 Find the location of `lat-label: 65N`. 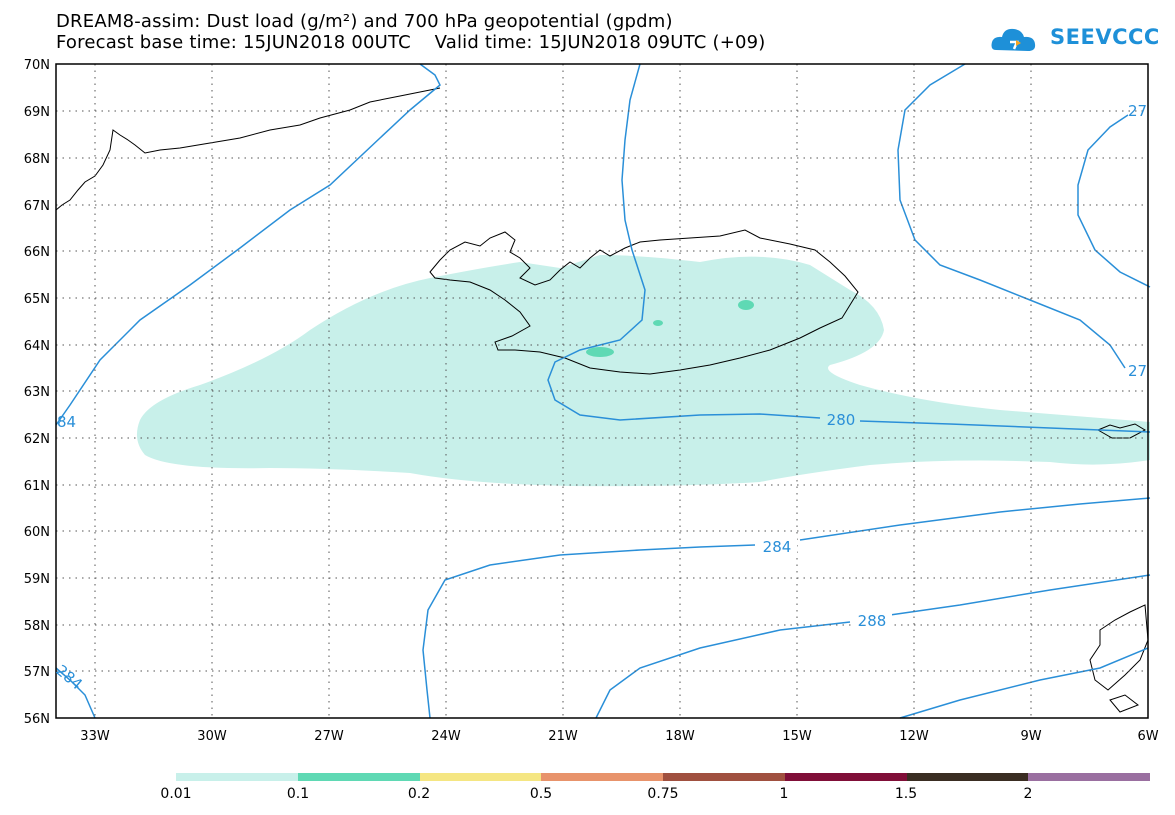

lat-label: 65N is located at coordinates (37, 299).